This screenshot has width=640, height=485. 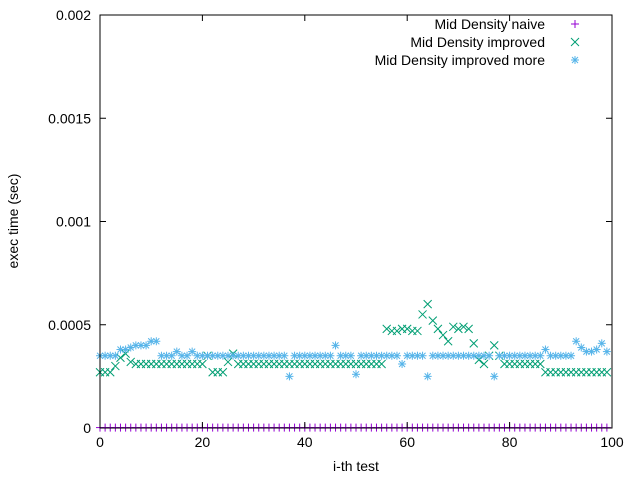 What do you see at coordinates (305, 442) in the screenshot?
I see `x-tick-label: 40` at bounding box center [305, 442].